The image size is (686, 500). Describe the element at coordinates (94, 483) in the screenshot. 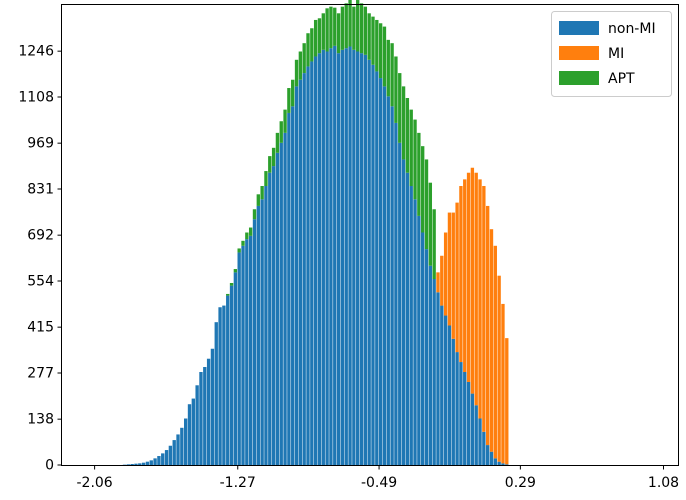

I see `x-tick-label: -2.06` at that location.